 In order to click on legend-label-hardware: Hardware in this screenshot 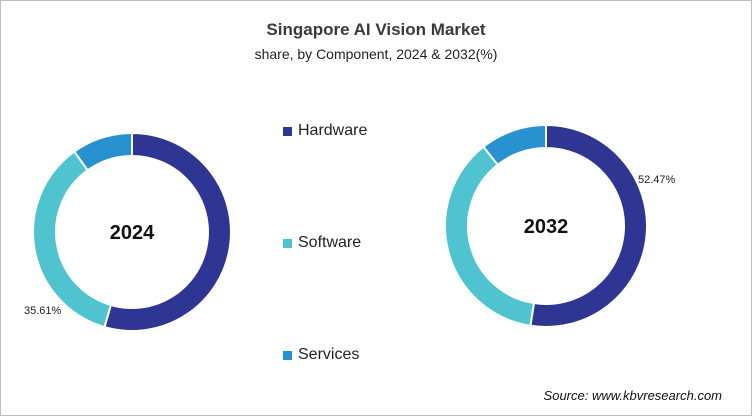, I will do `click(333, 130)`.